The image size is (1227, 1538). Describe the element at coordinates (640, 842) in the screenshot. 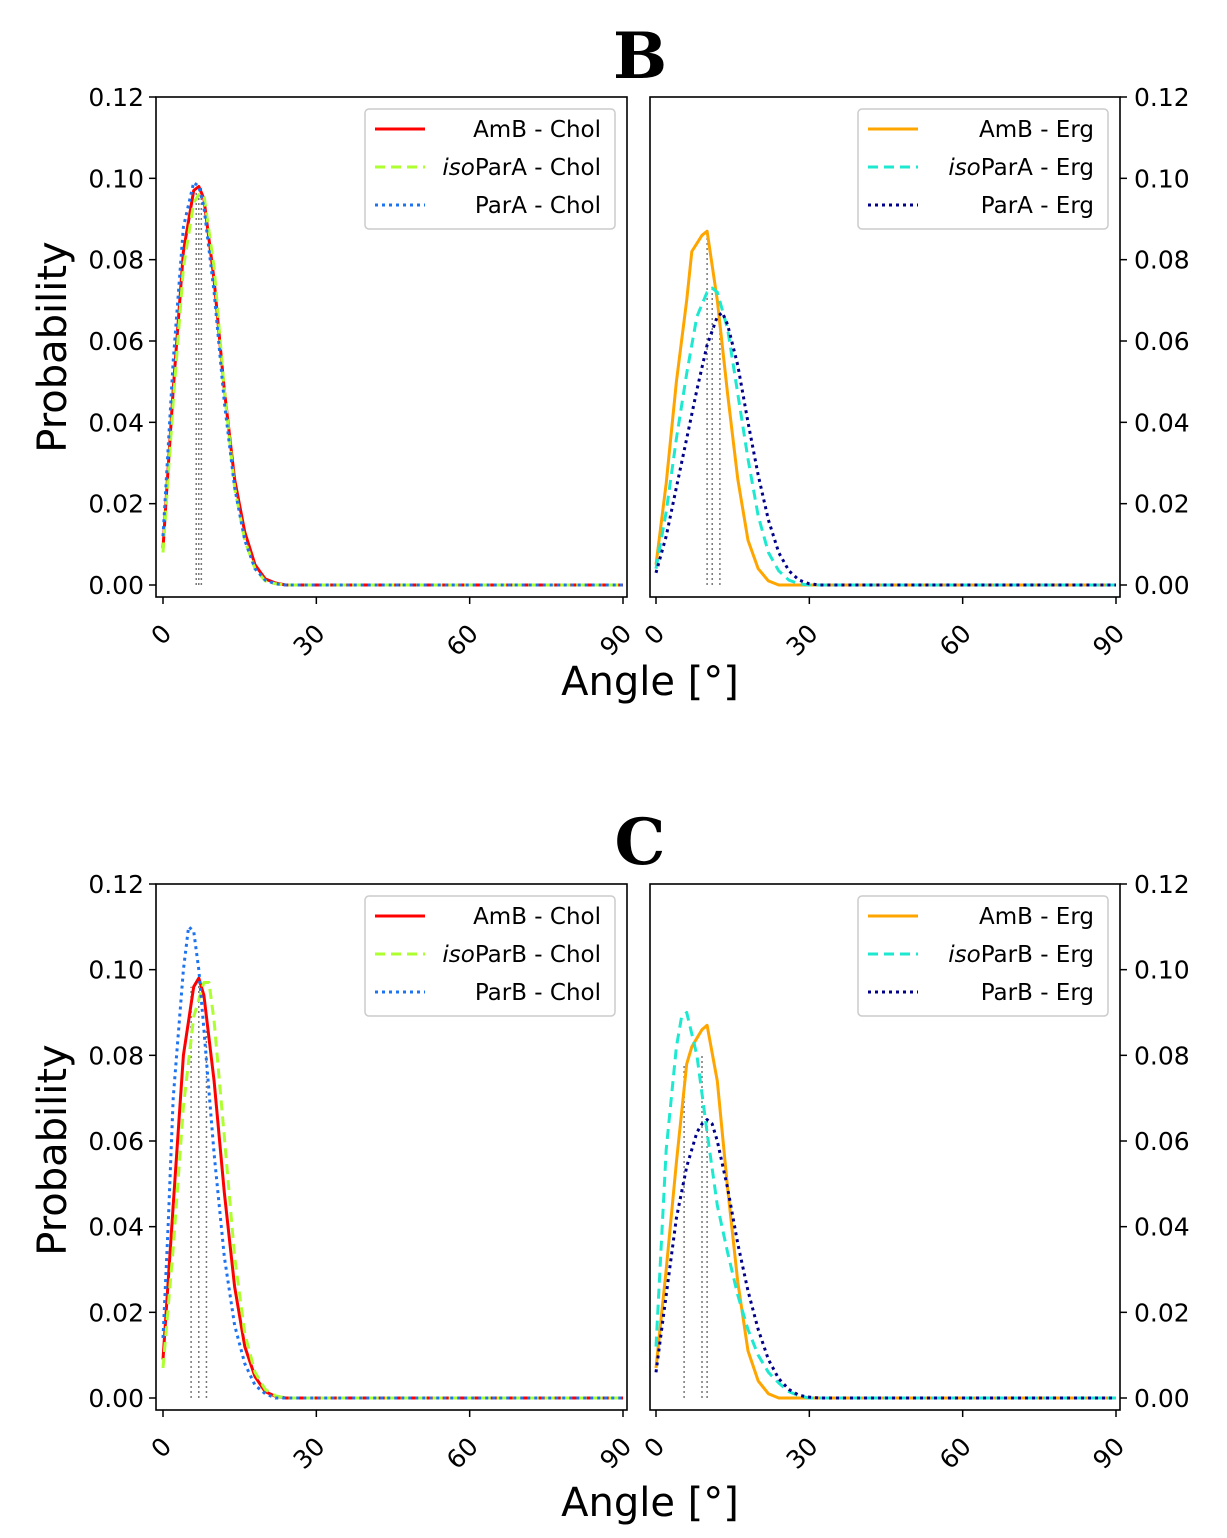

I see `panel-letter-c: C` at that location.